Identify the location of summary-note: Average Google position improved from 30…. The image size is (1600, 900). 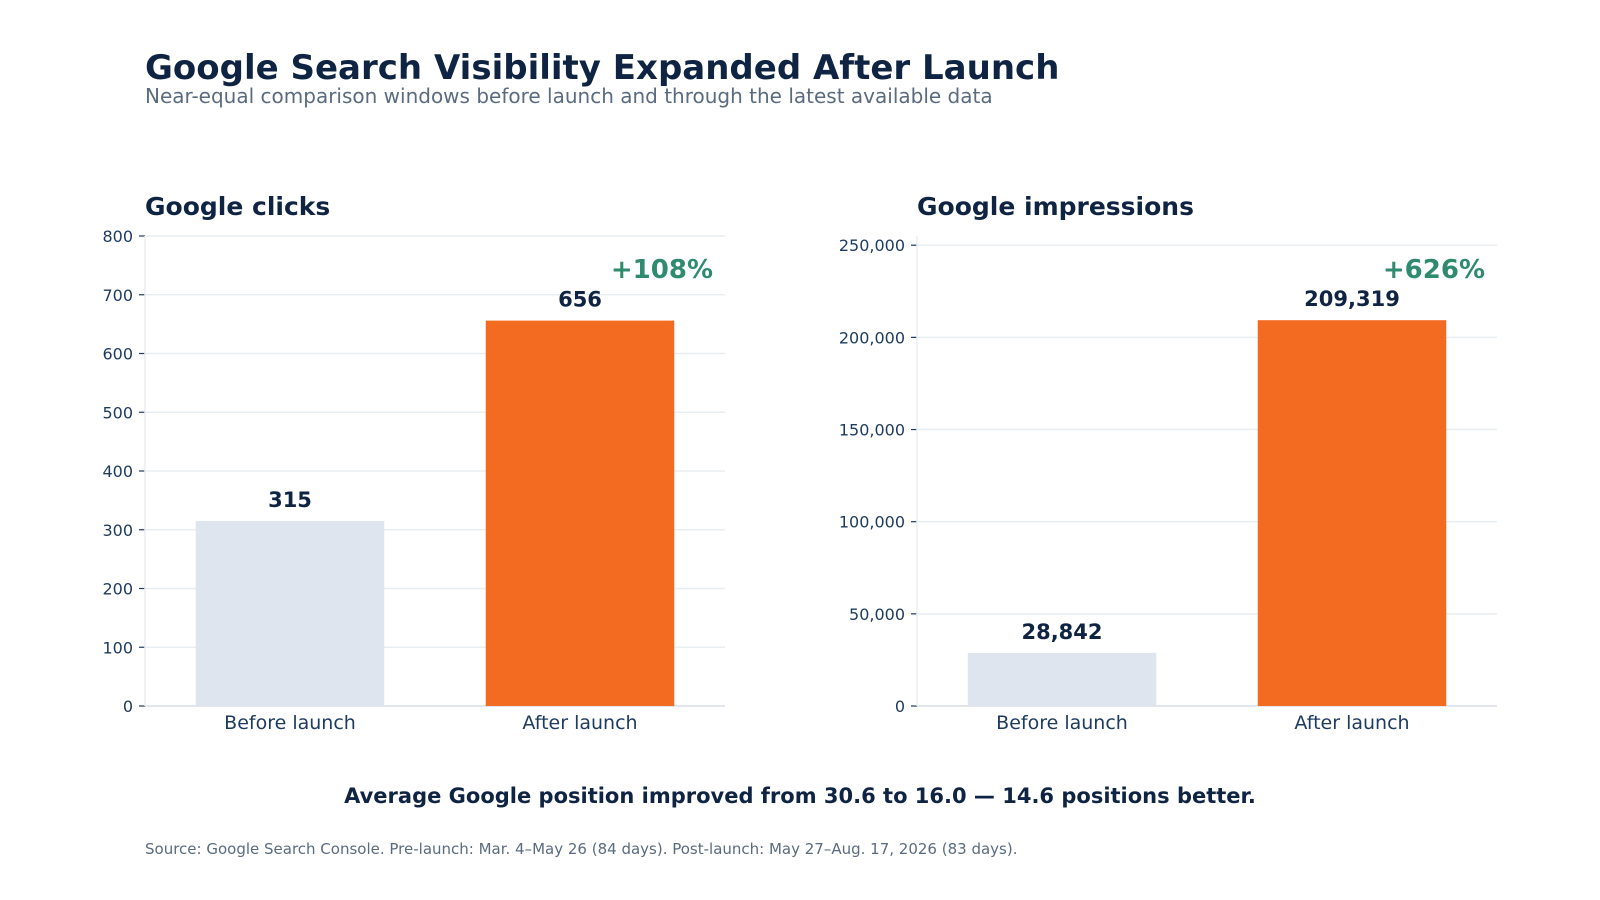
(800, 796).